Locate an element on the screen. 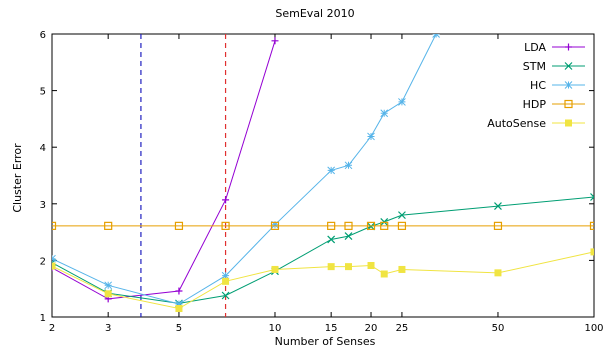  x-tick-label: 5 is located at coordinates (179, 328).